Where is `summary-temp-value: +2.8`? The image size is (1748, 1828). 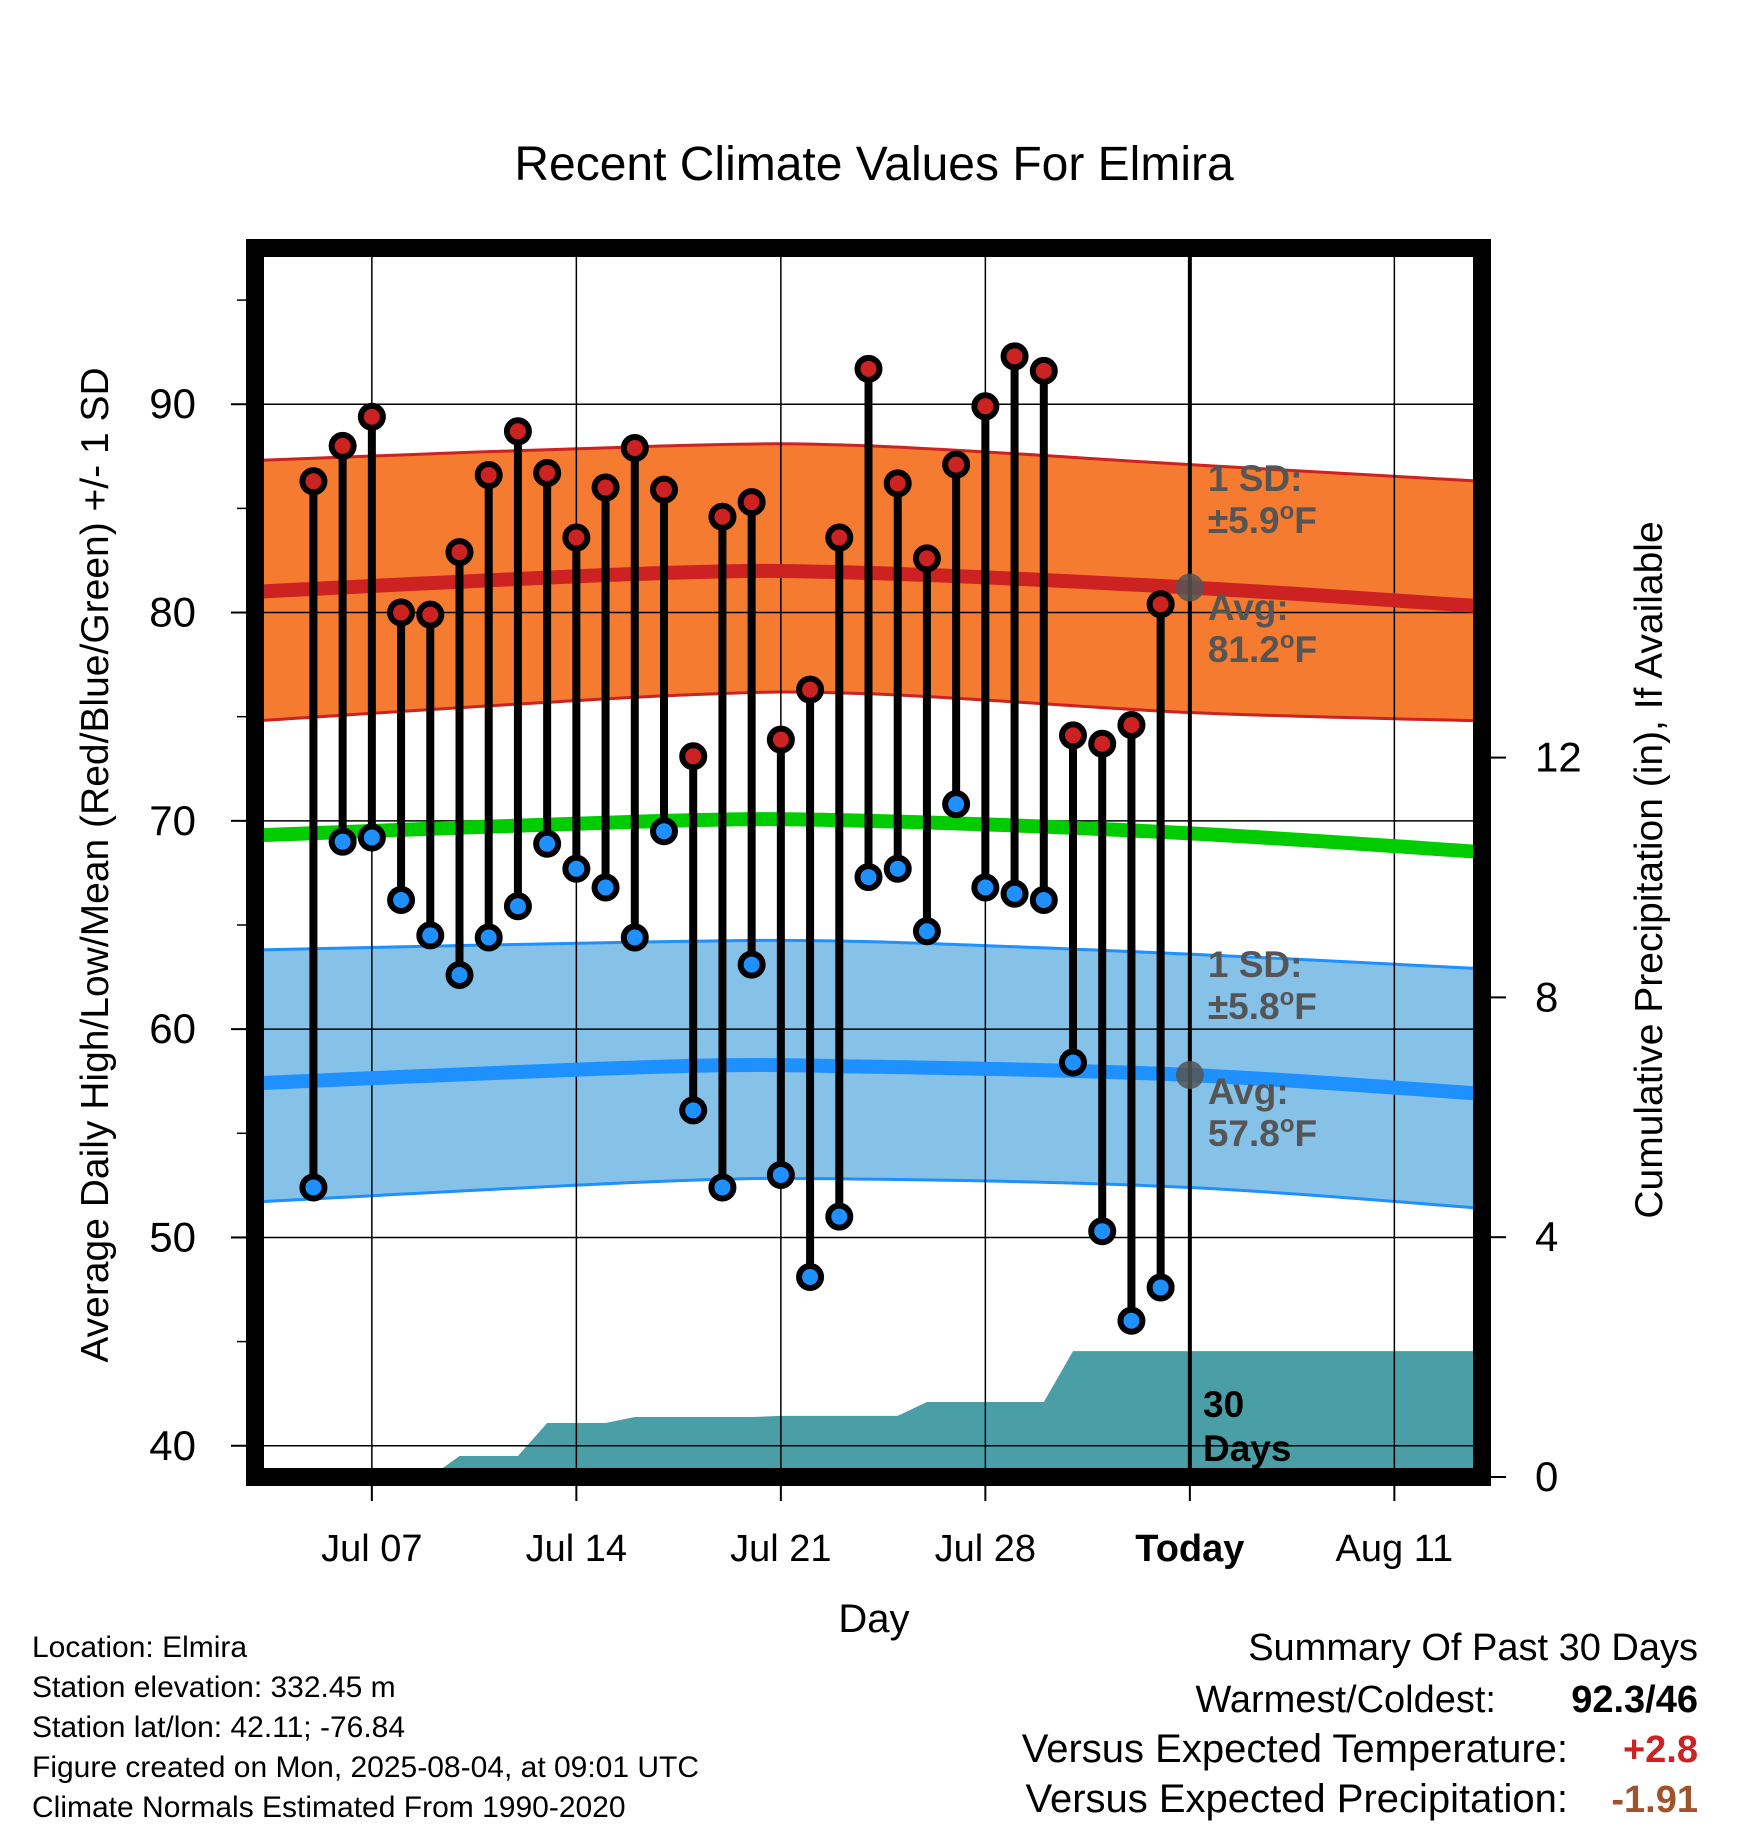
summary-temp-value: +2.8 is located at coordinates (1660, 1750).